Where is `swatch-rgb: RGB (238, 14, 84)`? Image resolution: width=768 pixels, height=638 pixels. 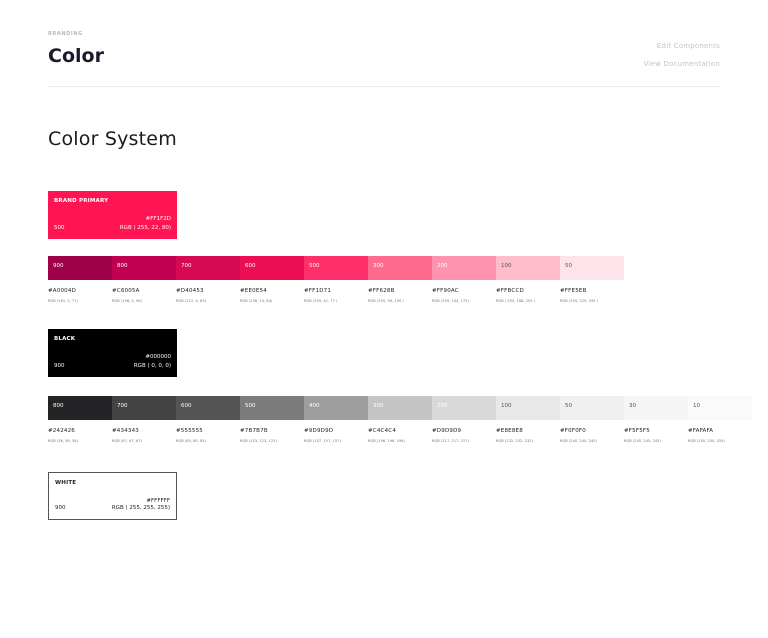 swatch-rgb: RGB (238, 14, 84) is located at coordinates (256, 301).